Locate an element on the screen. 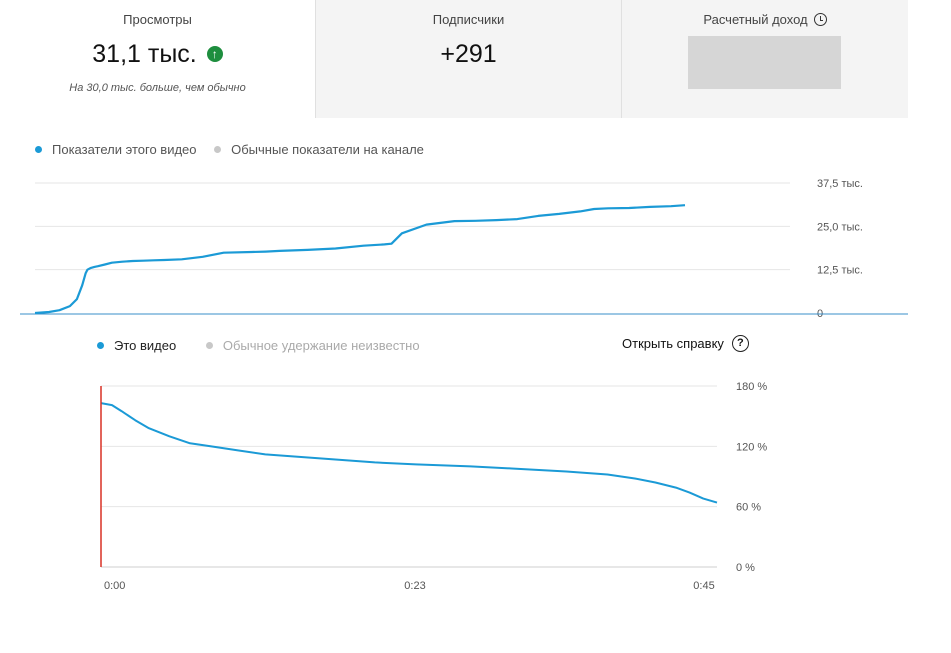 This screenshot has height=653, width=951. views-comparison-note: На 30,0 тыс. больше, чем обычно is located at coordinates (157, 88).